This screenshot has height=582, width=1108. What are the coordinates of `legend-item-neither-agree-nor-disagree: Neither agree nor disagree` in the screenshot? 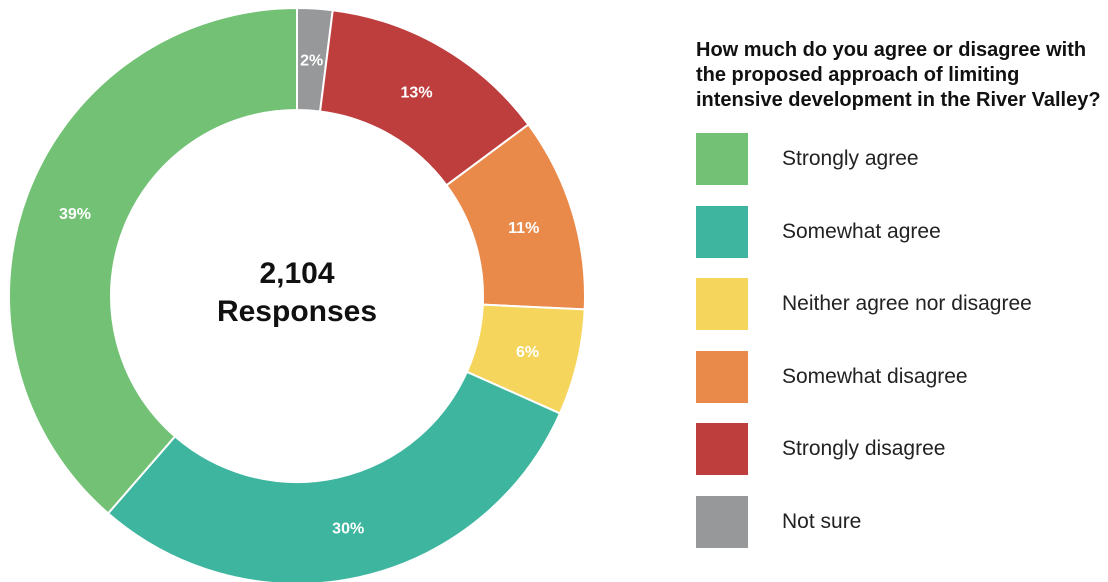 It's located at (901, 304).